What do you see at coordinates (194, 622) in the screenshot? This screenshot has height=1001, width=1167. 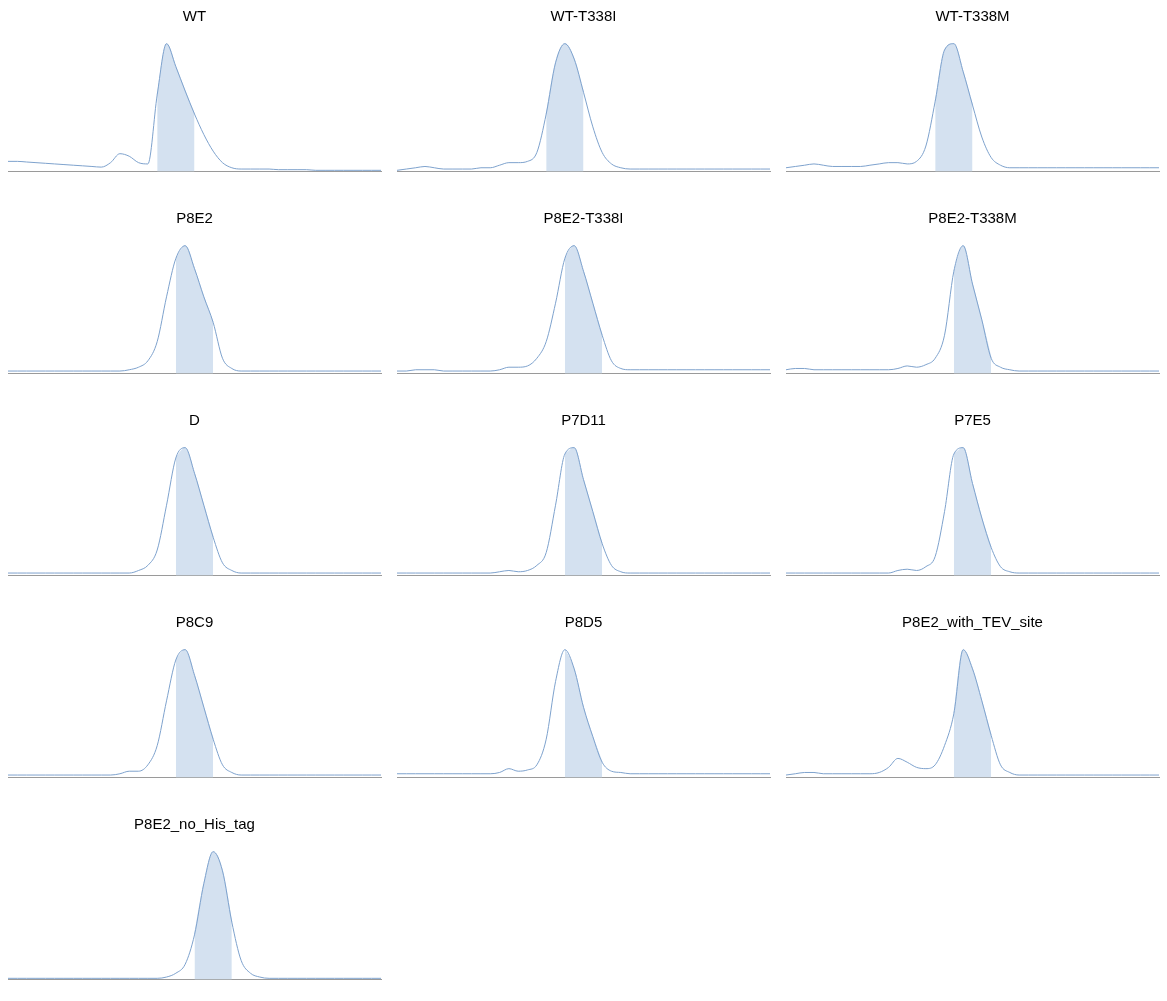 I see `chart-title: P8C9` at bounding box center [194, 622].